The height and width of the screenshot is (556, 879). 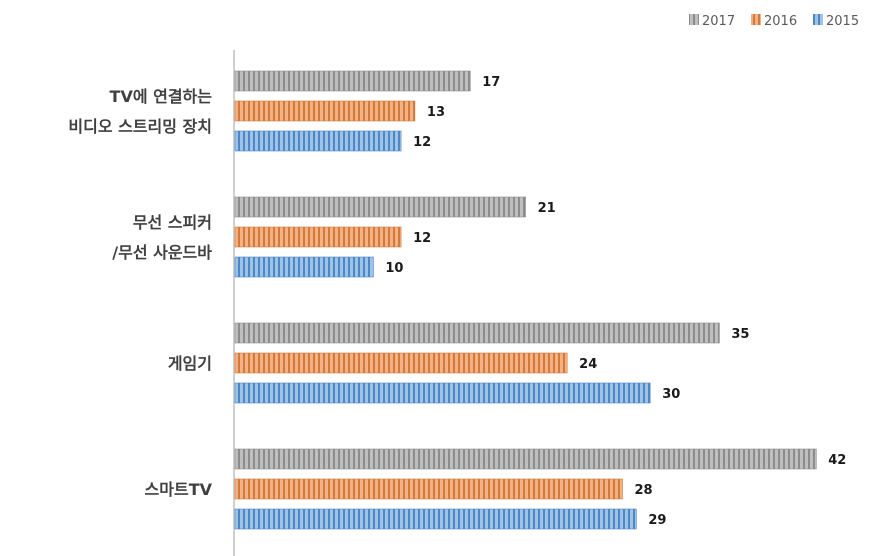 What do you see at coordinates (756, 19) in the screenshot?
I see `legend-swatch-2016` at bounding box center [756, 19].